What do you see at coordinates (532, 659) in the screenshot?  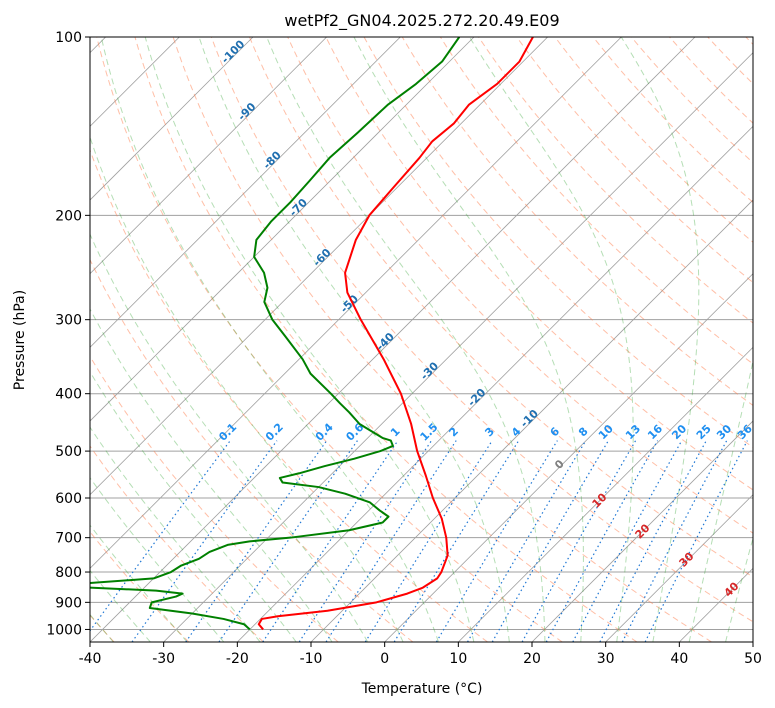 I see `x-tick-label: 20` at bounding box center [532, 659].